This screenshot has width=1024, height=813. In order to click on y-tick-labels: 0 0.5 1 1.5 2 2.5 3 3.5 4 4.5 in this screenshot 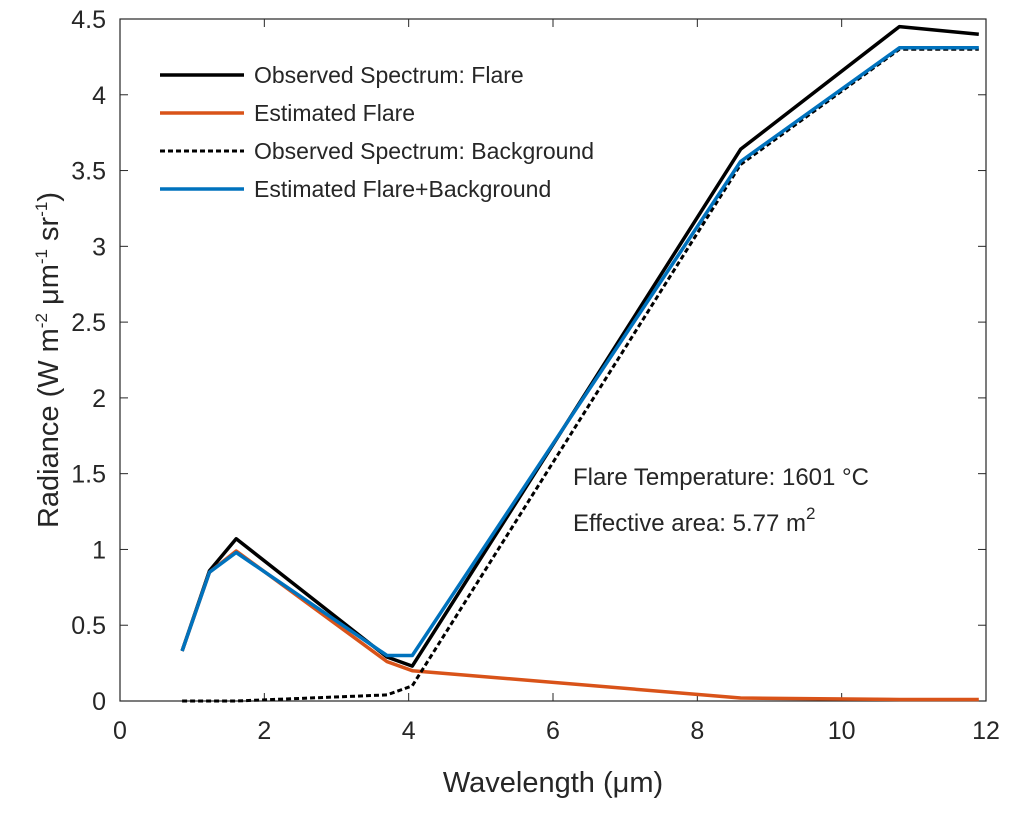, I will do `click(88, 361)`.